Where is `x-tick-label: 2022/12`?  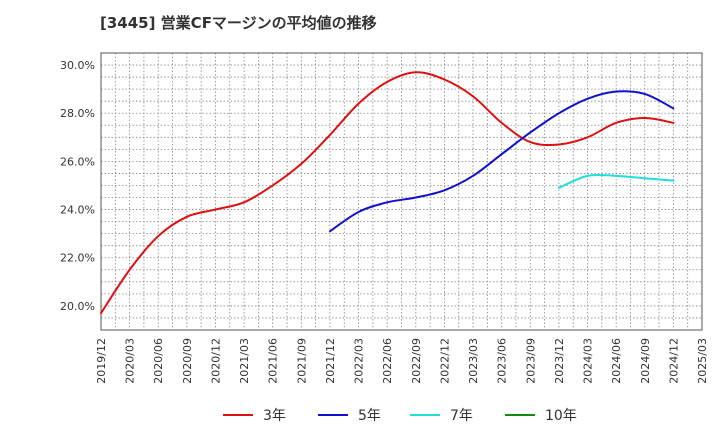
x-tick-label: 2022/12 is located at coordinates (444, 361).